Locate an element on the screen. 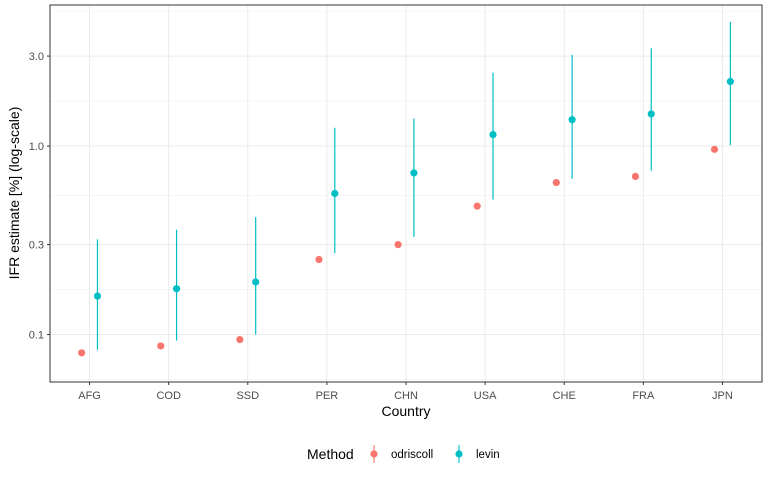 The width and height of the screenshot is (768, 480). y-tick-label: 0.3 is located at coordinates (36, 246).